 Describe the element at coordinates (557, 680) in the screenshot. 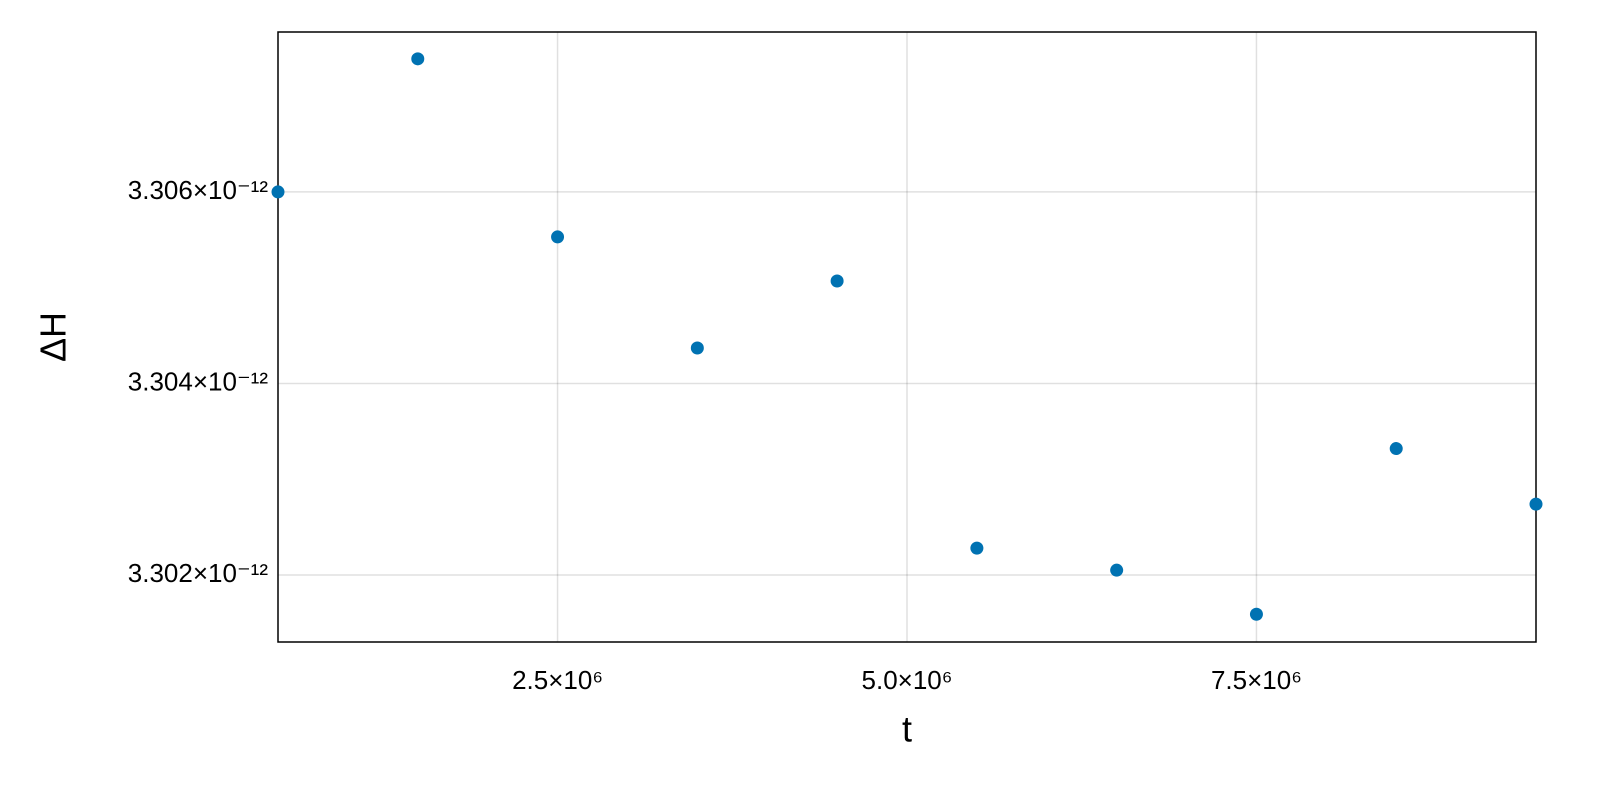

I see `x-tick-label: 2.5×10⁶` at that location.